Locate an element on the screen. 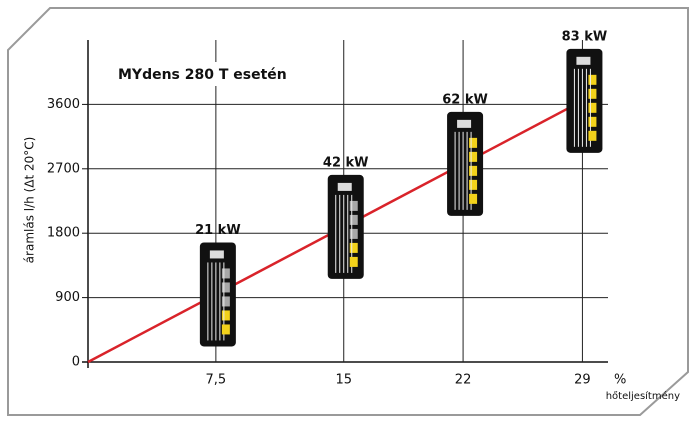 This screenshot has width=695, height=423. annotation: 42 kW is located at coordinates (346, 162).